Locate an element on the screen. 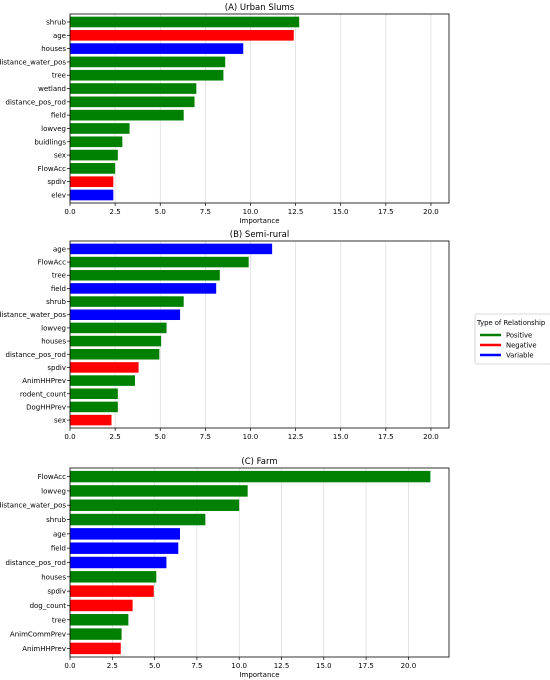 The height and width of the screenshot is (680, 550). y-tick-label: FlowAcc is located at coordinates (52, 169).